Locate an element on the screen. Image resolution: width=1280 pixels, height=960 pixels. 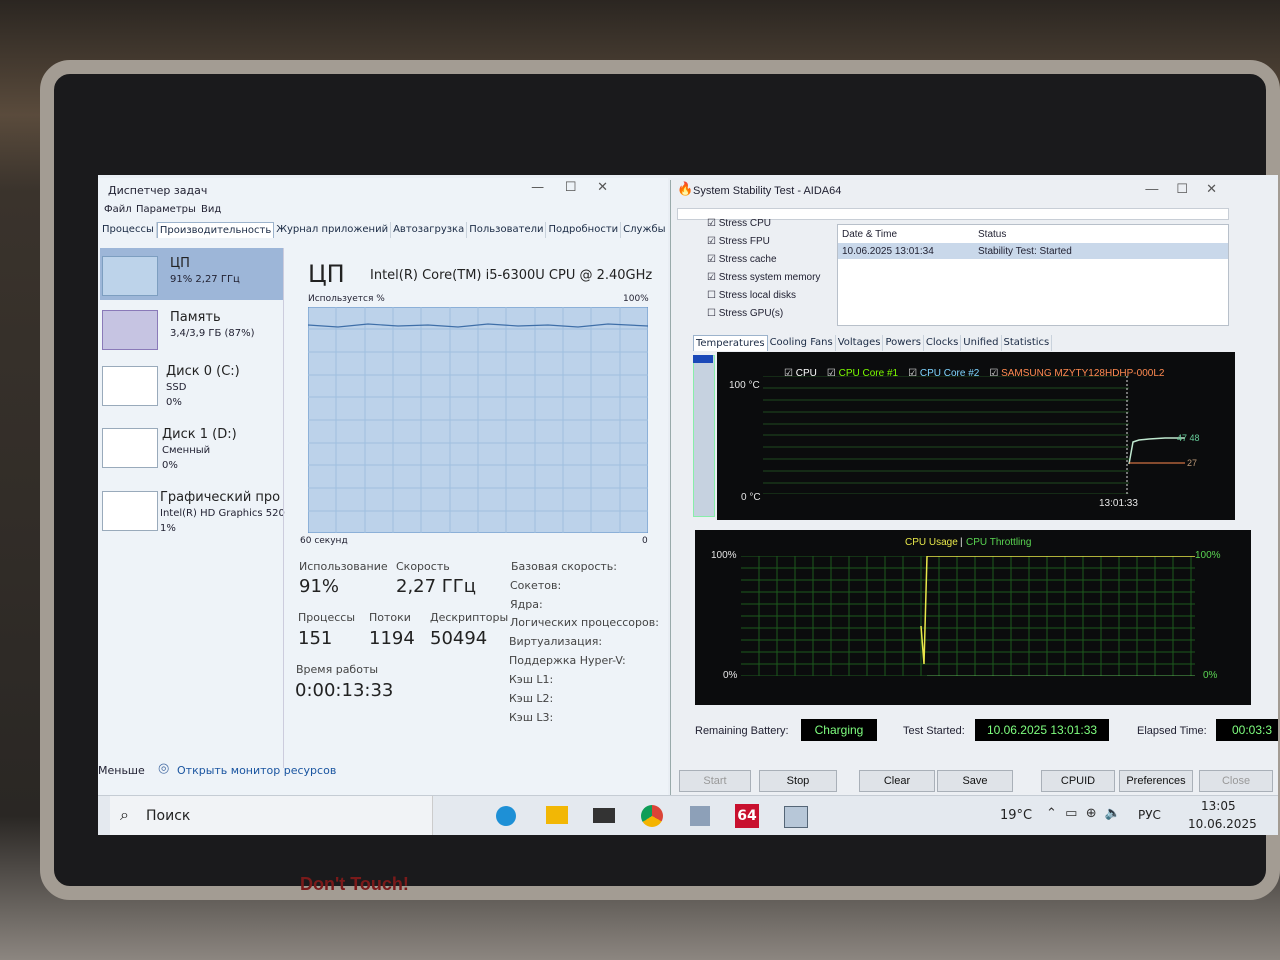
graph-end: 0 is located at coordinates (645, 541).